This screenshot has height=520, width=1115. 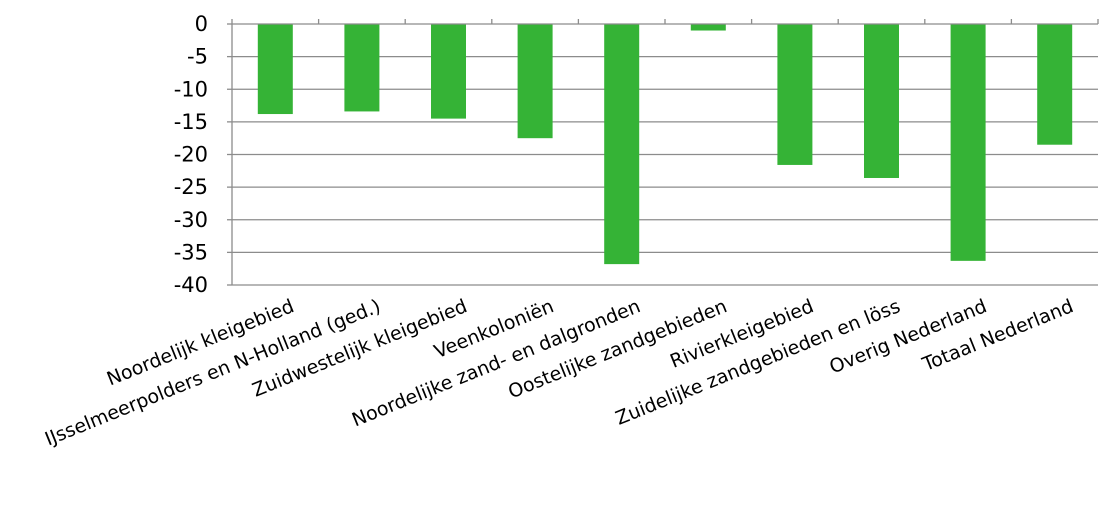 What do you see at coordinates (998, 335) in the screenshot?
I see `x-category-label: Totaal Nederland` at bounding box center [998, 335].